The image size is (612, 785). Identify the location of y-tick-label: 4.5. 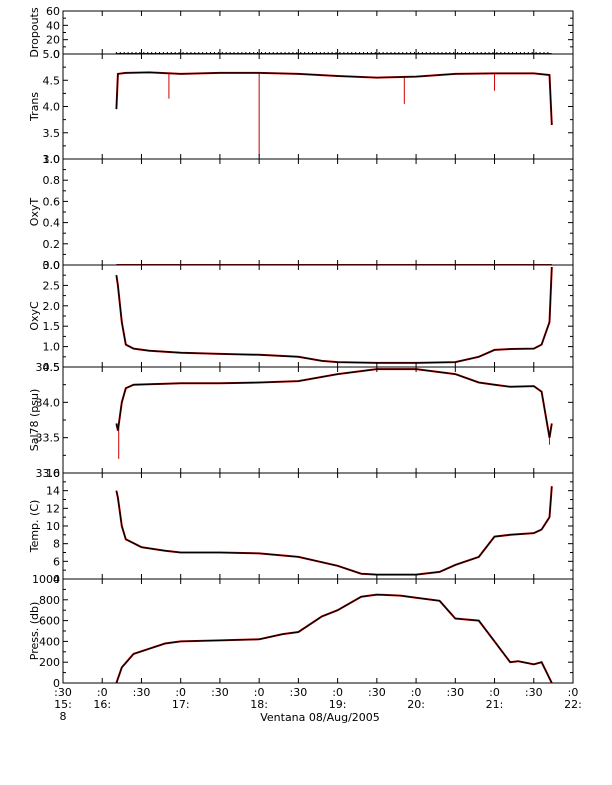
(52, 80).